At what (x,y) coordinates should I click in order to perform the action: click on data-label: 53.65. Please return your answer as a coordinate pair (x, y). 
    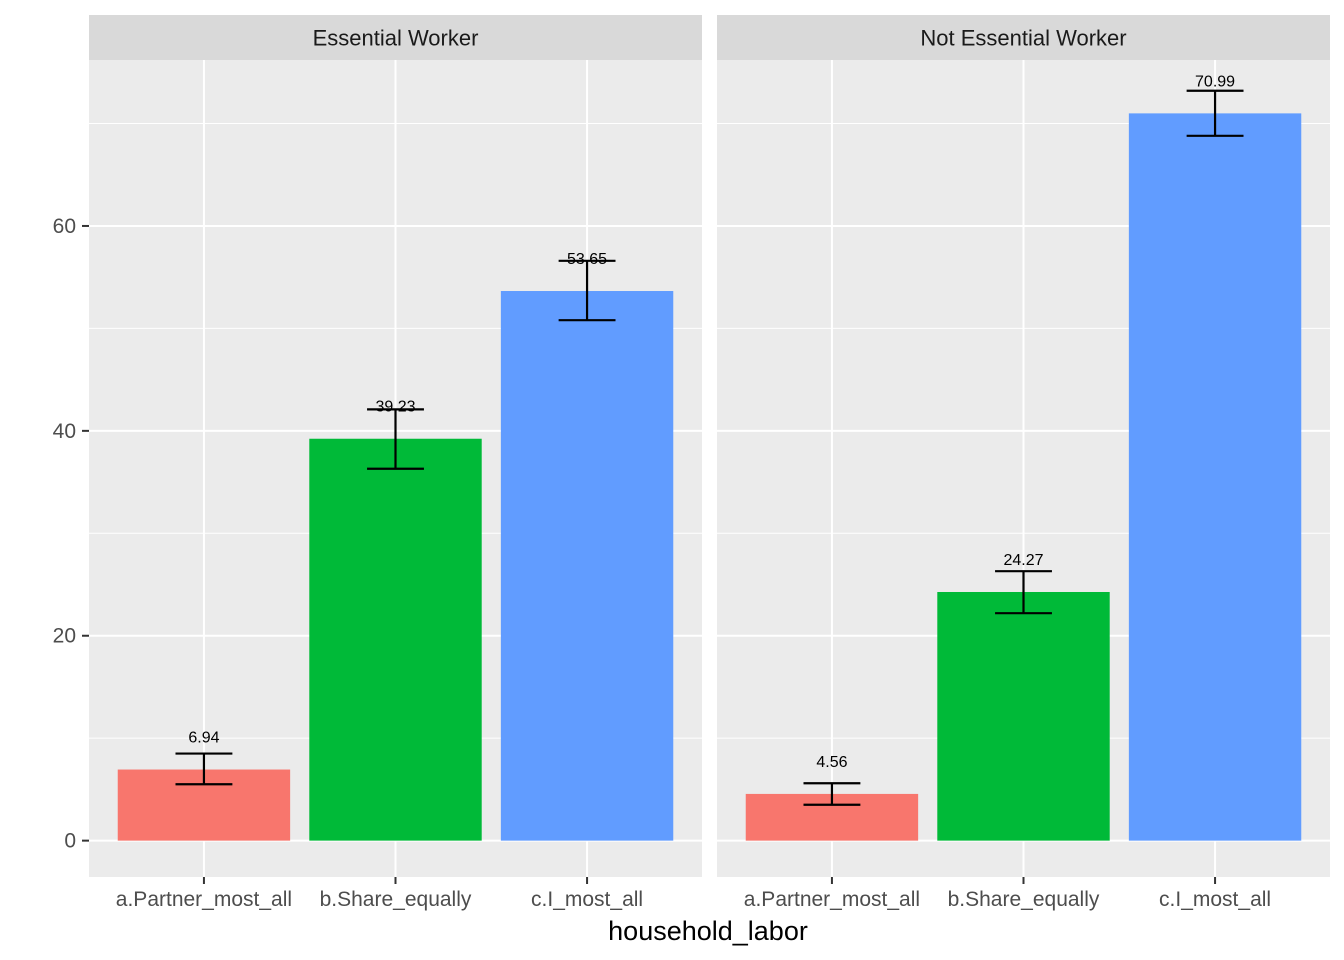
    Looking at the image, I should click on (587, 259).